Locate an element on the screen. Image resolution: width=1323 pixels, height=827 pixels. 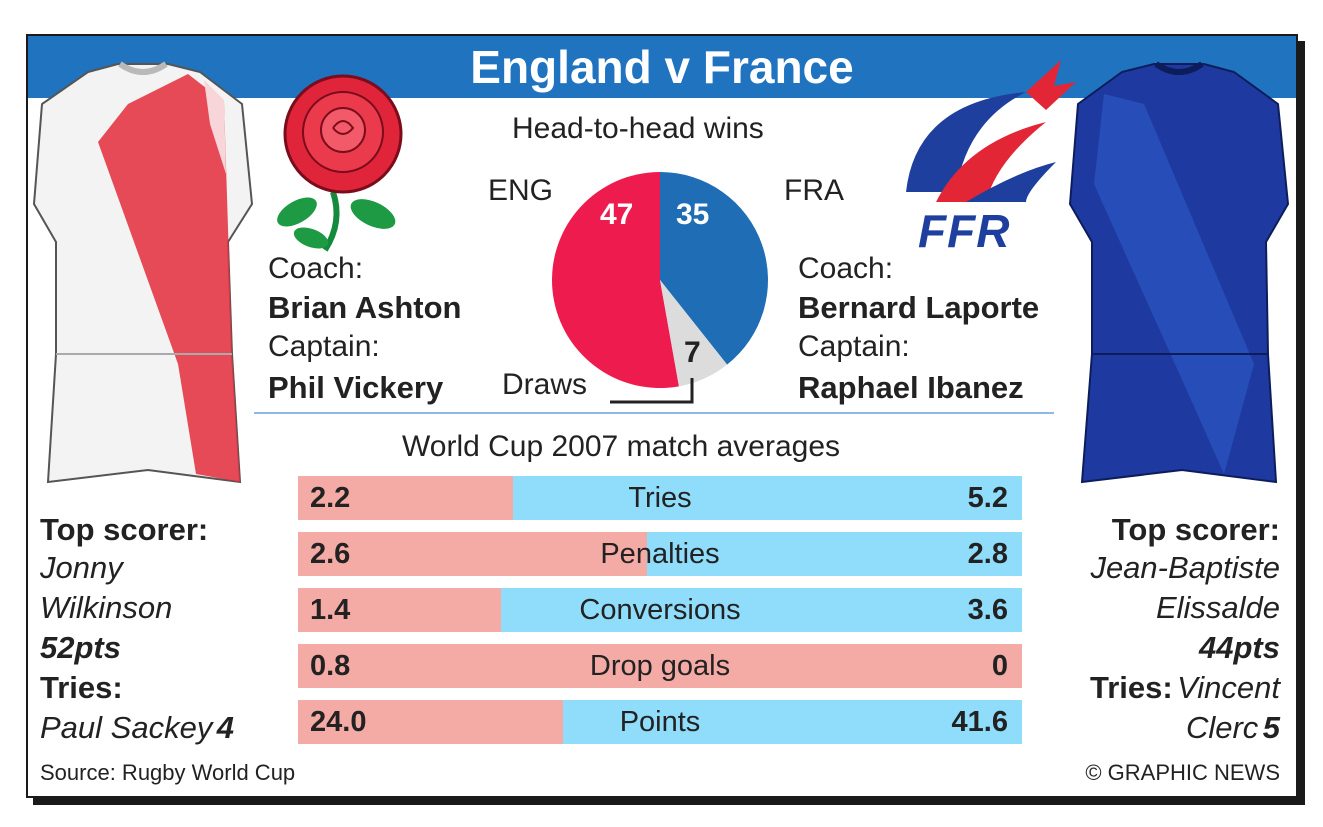
ffr-logo-icon is located at coordinates (991, 131).